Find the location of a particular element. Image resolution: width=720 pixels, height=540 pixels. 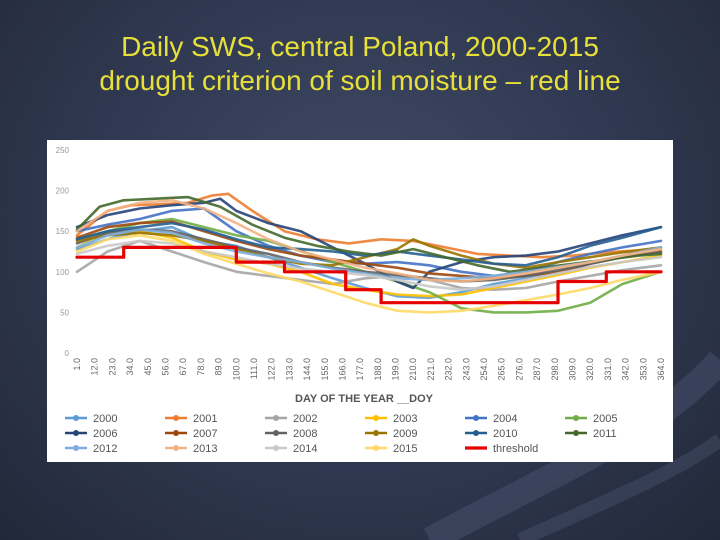

legend-label: 2001 is located at coordinates (205, 419).